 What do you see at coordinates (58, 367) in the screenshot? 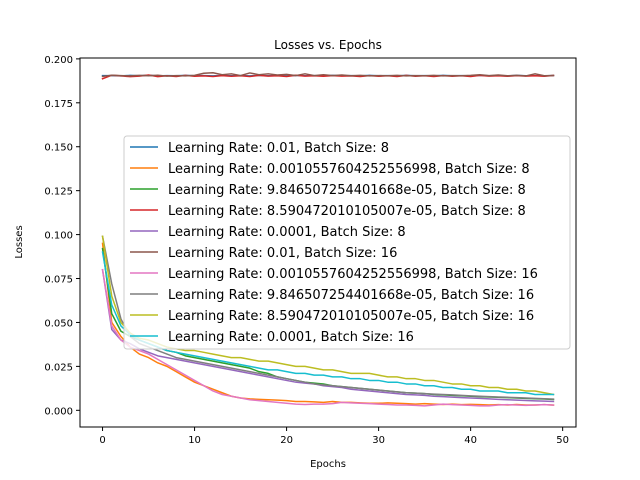
I see `y-tick-label: 0.025` at bounding box center [58, 367].